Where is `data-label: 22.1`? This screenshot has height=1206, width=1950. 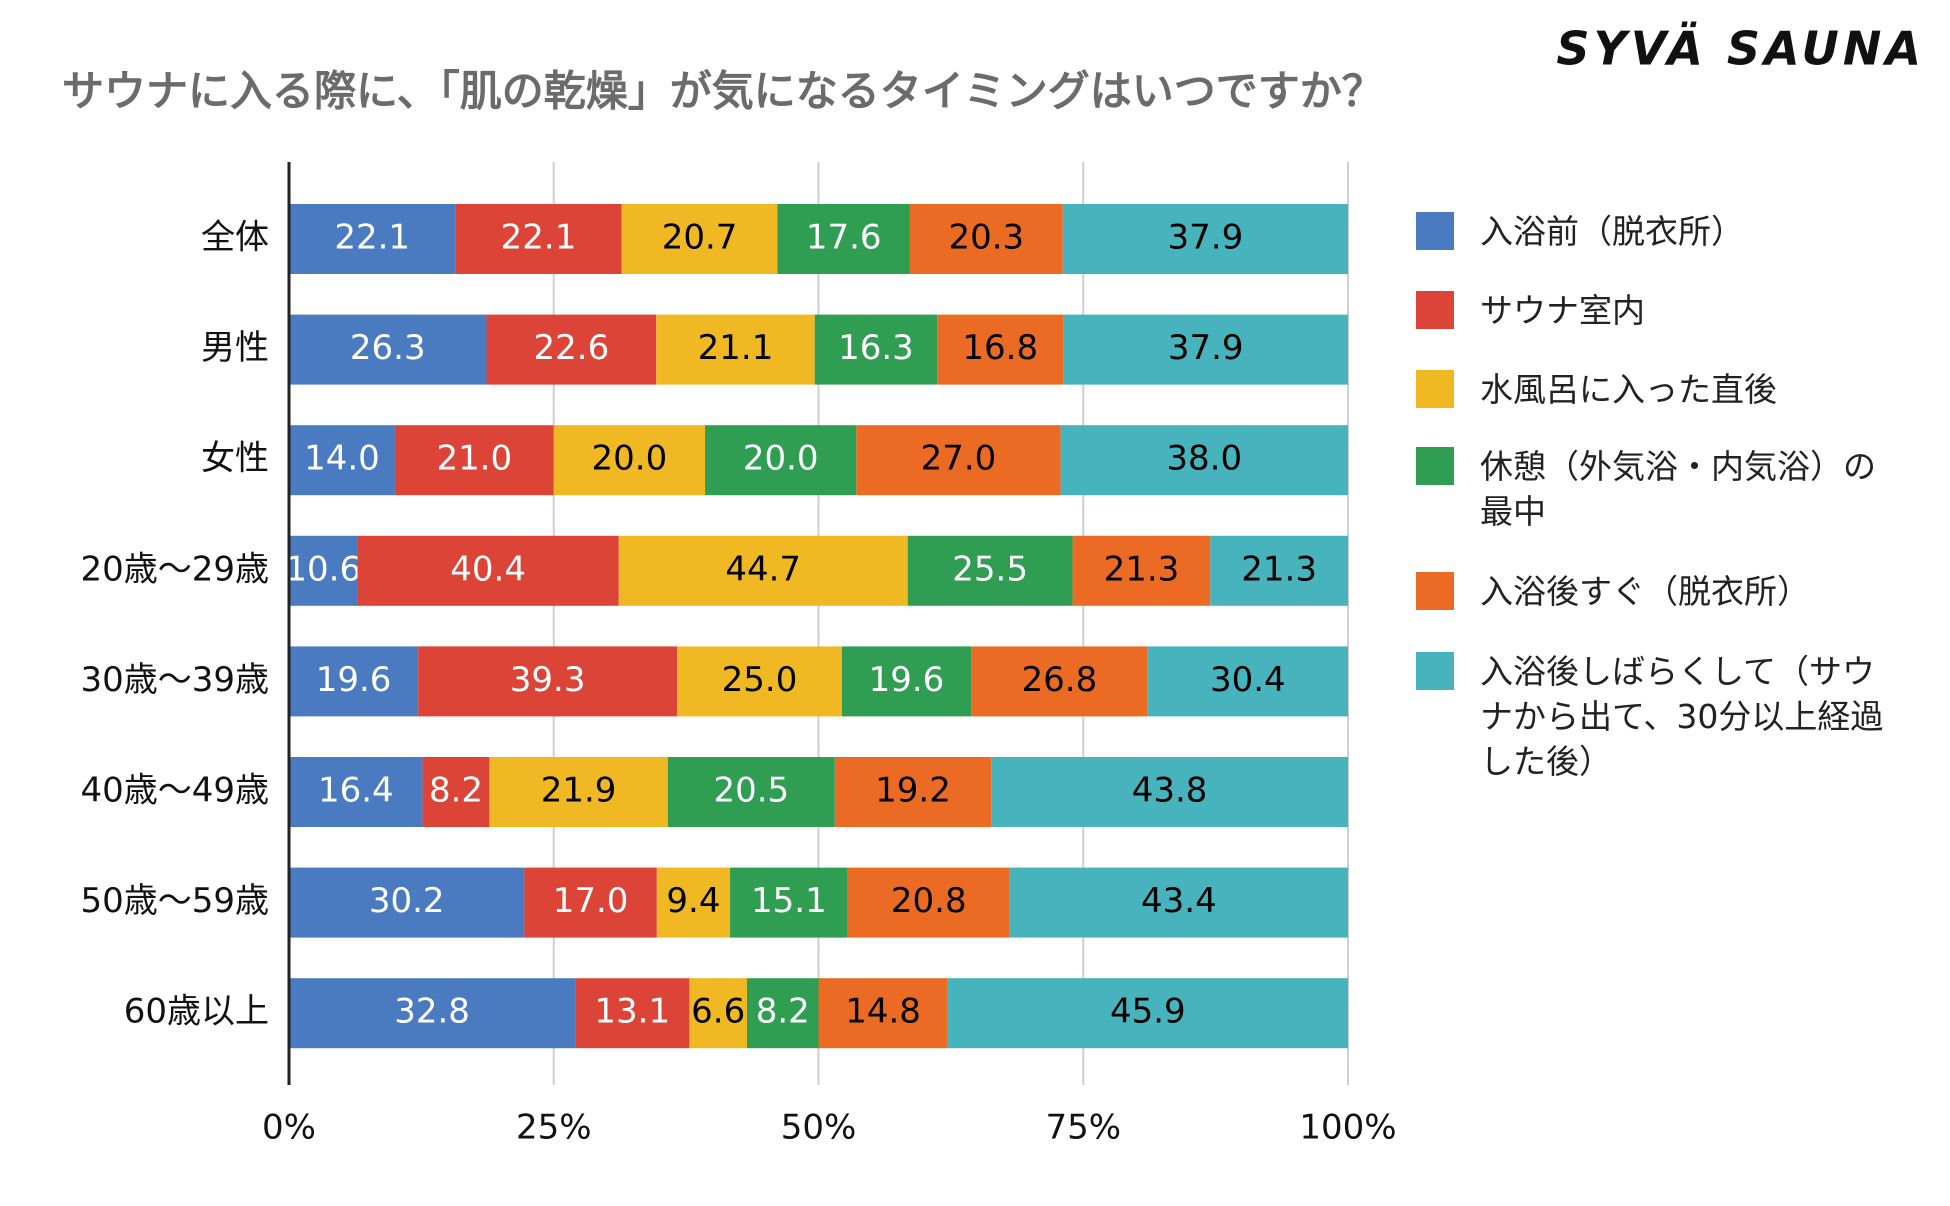 data-label: 22.1 is located at coordinates (372, 238).